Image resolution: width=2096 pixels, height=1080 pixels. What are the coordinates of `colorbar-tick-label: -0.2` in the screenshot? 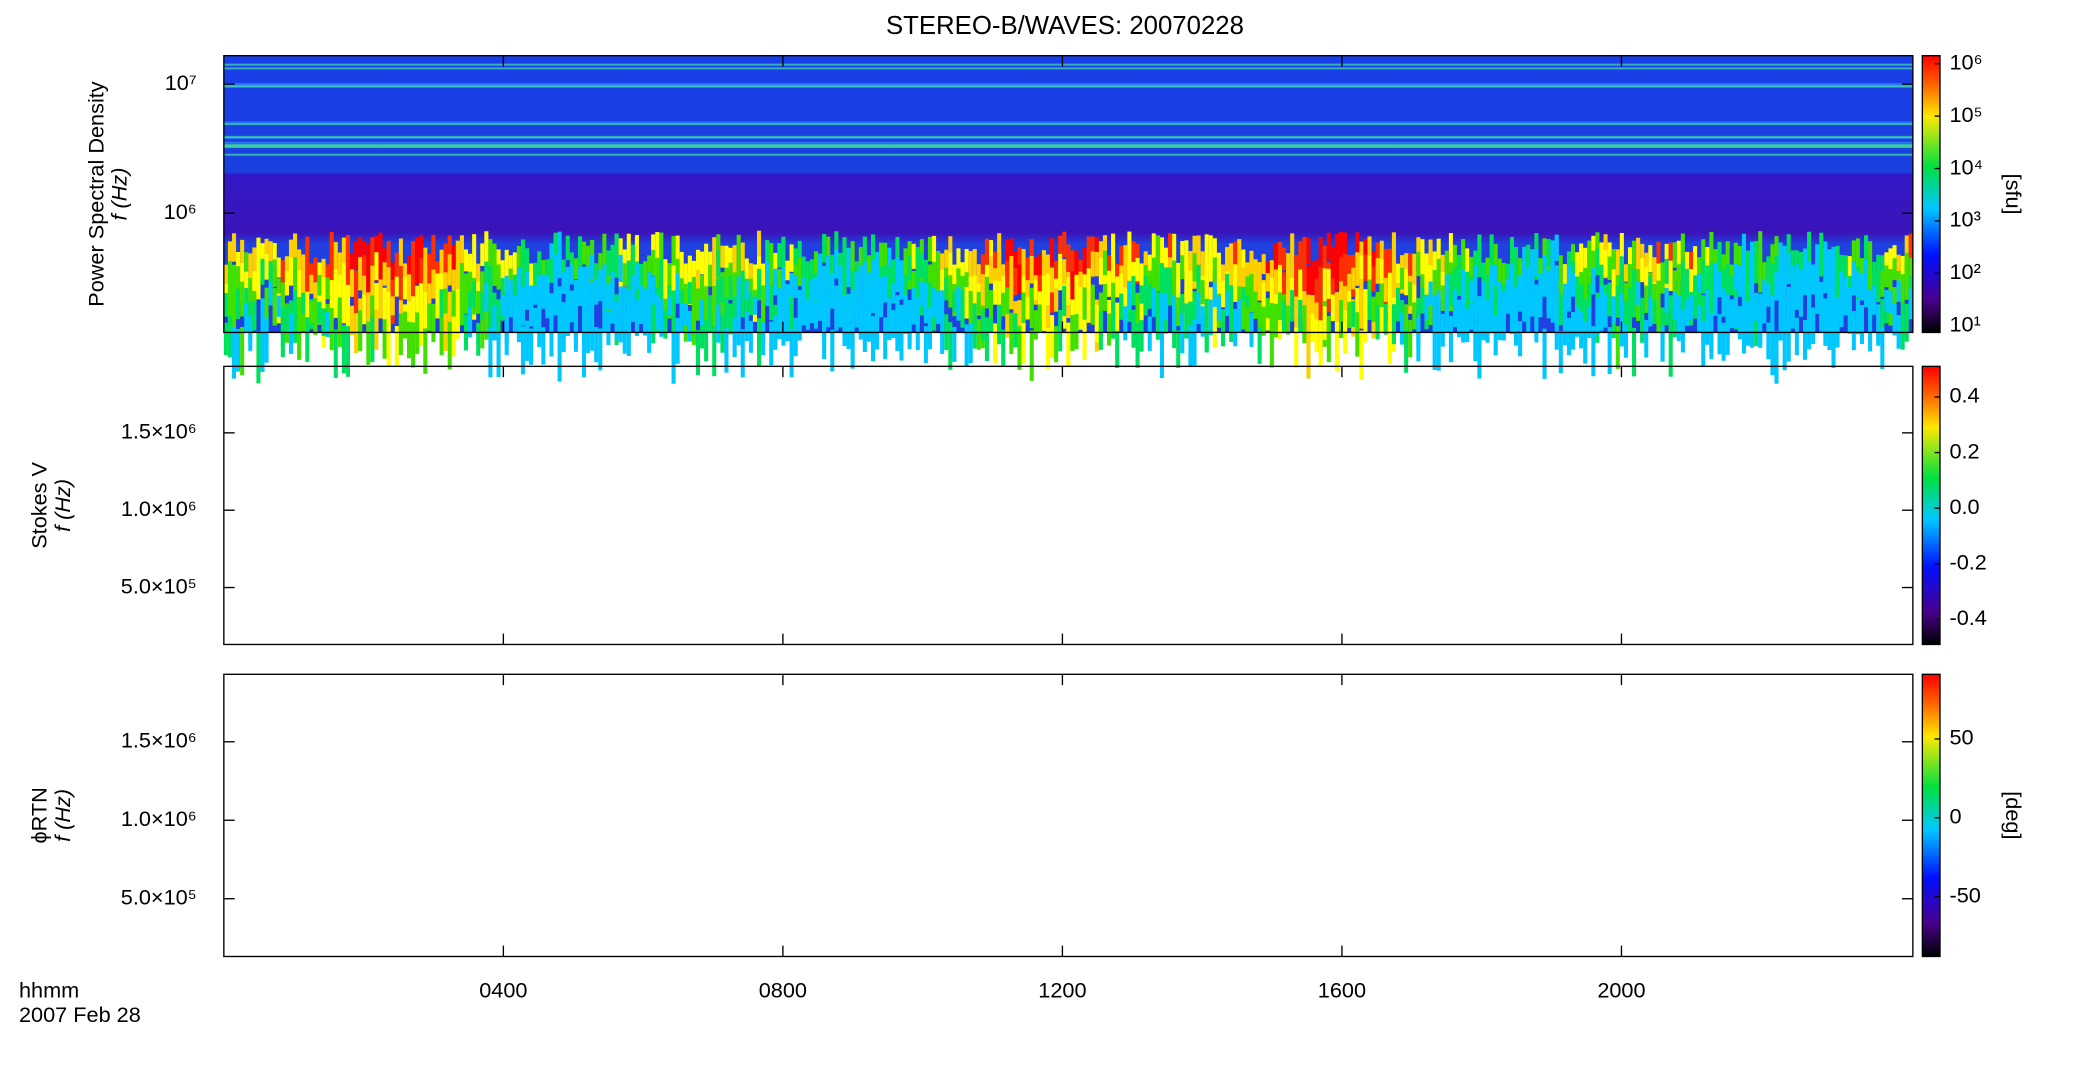 It's located at (1967, 562).